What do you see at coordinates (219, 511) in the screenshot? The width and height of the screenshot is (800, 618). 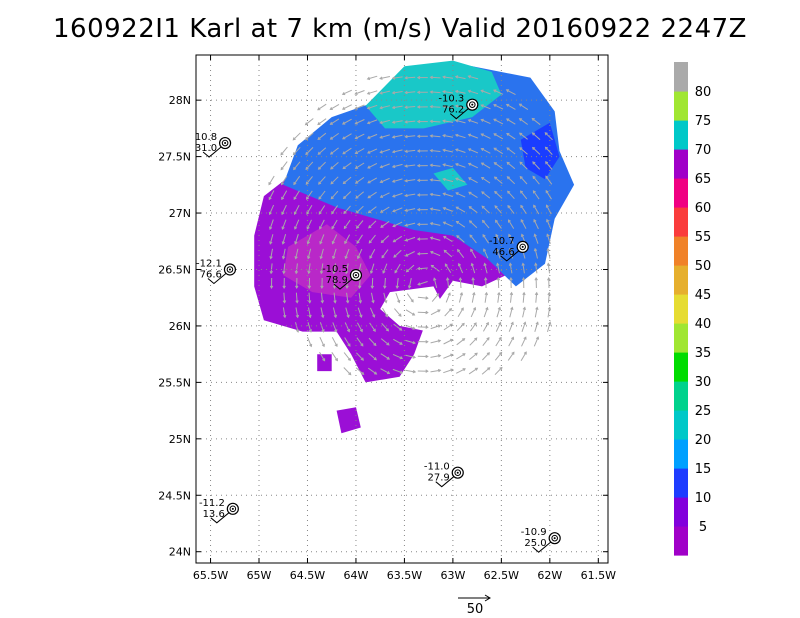 I see `observation-marker: -11.213.6` at bounding box center [219, 511].